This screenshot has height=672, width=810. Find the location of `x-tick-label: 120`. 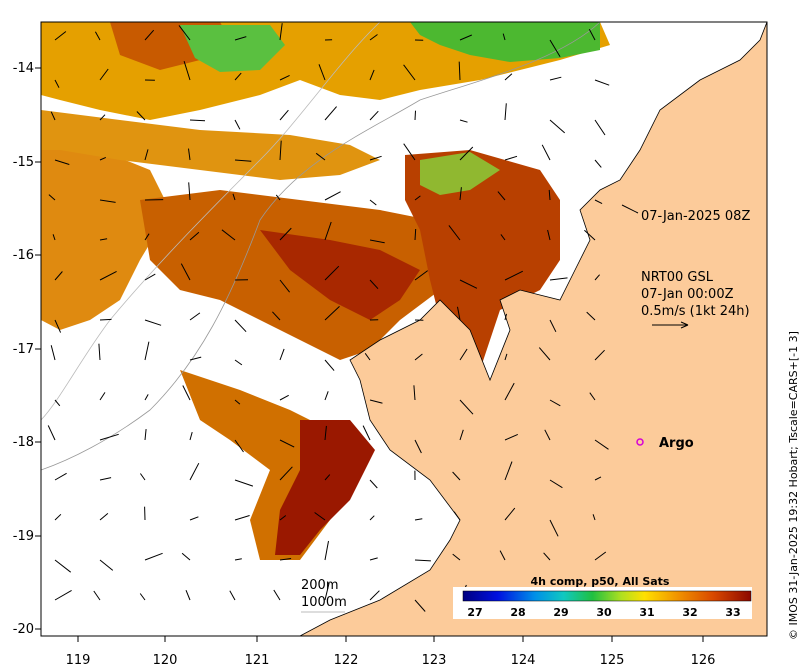

x-tick-label: 120 is located at coordinates (165, 660).